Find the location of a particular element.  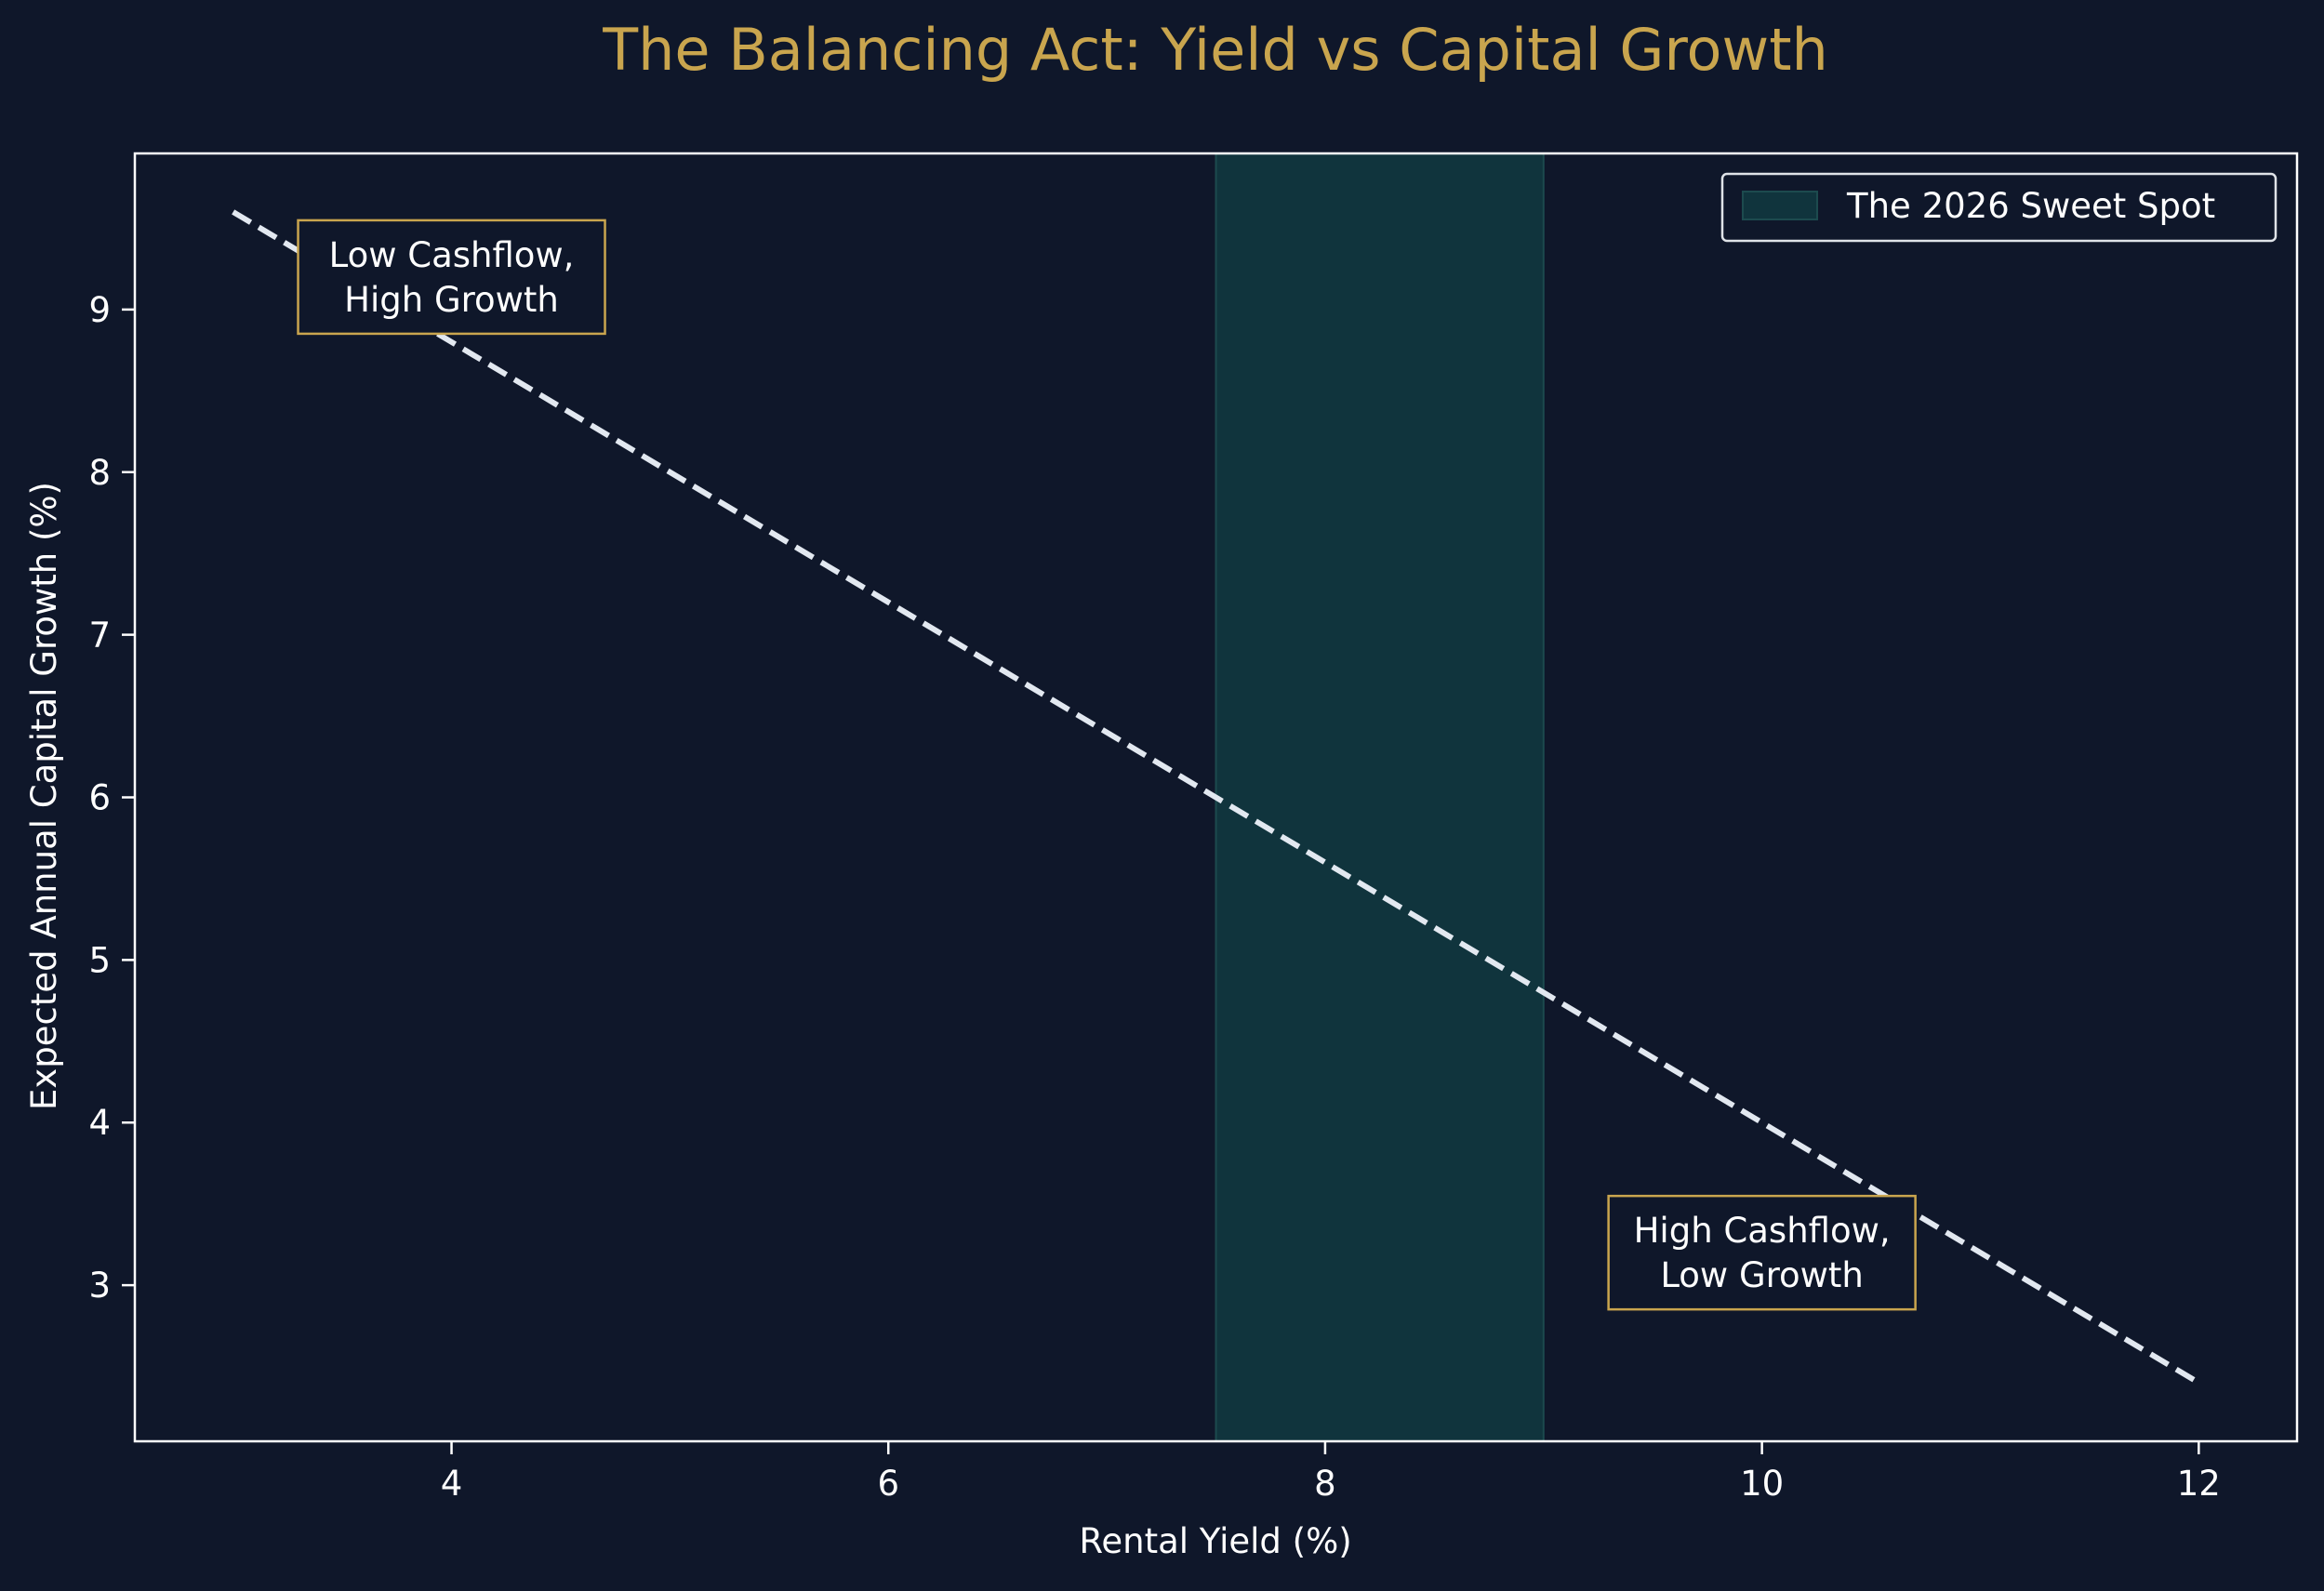

legend-frame is located at coordinates (1999, 208).